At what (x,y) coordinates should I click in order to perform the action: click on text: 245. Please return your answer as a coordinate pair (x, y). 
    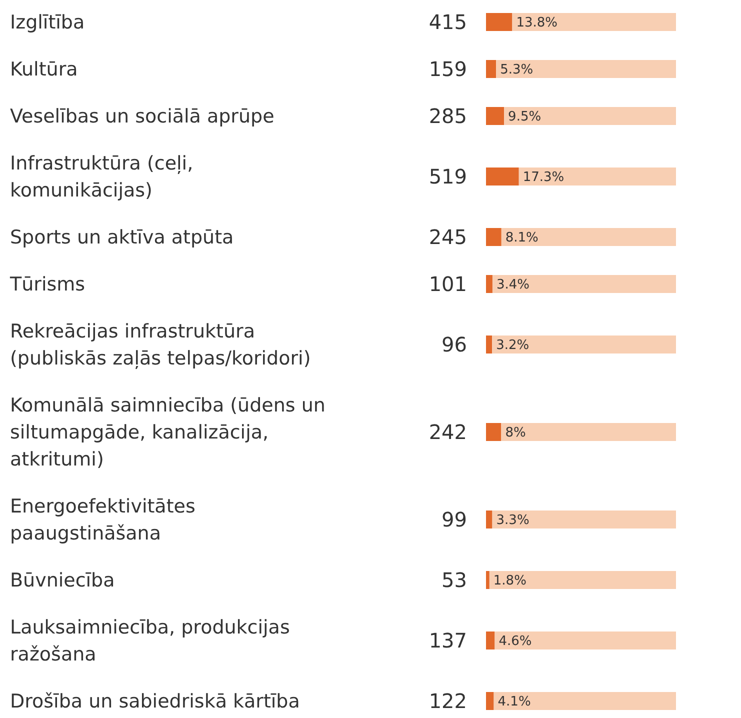
    Looking at the image, I should click on (447, 237).